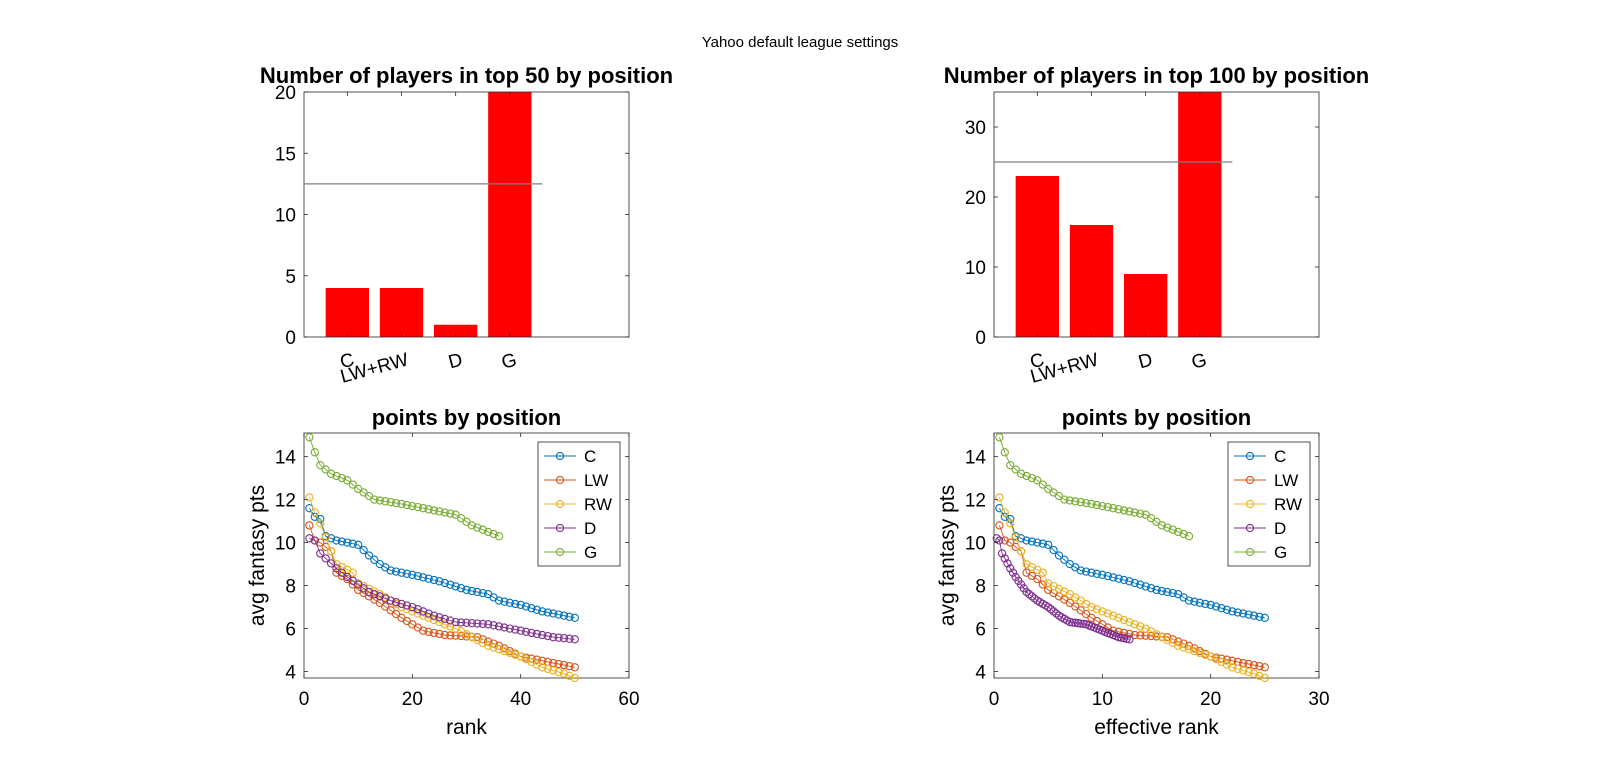 This screenshot has width=1600, height=772. What do you see at coordinates (1063, 589) in the screenshot?
I see `series-d` at bounding box center [1063, 589].